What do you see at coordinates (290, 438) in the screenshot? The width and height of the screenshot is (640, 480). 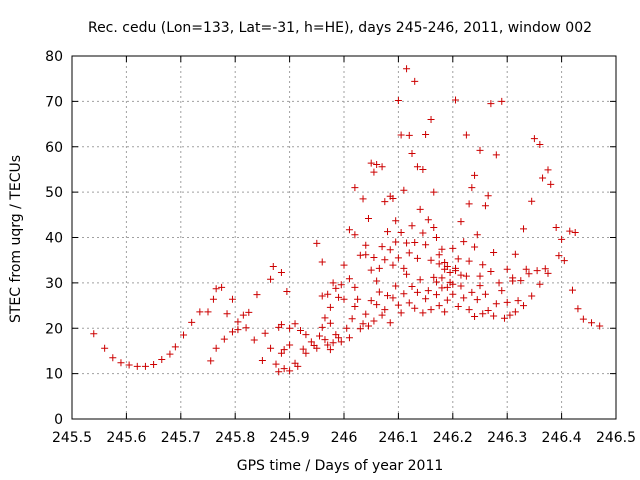 I see `x-tick-label: 245.9` at bounding box center [290, 438].